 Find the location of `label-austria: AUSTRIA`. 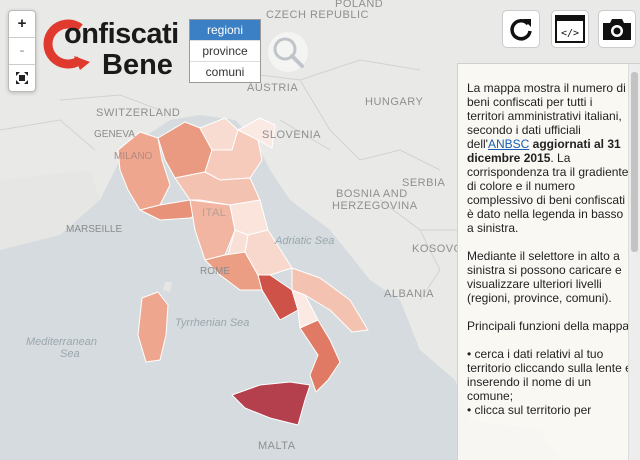

label-austria: AUSTRIA is located at coordinates (273, 88).